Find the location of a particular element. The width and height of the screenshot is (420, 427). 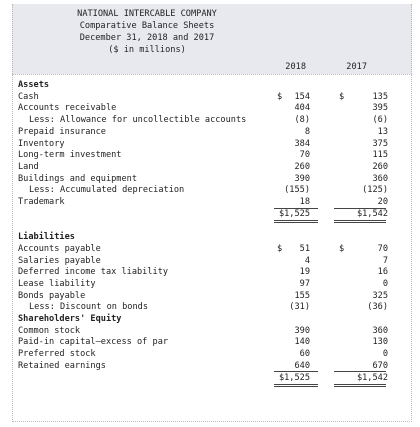

value-2018: 8 is located at coordinates (307, 131).